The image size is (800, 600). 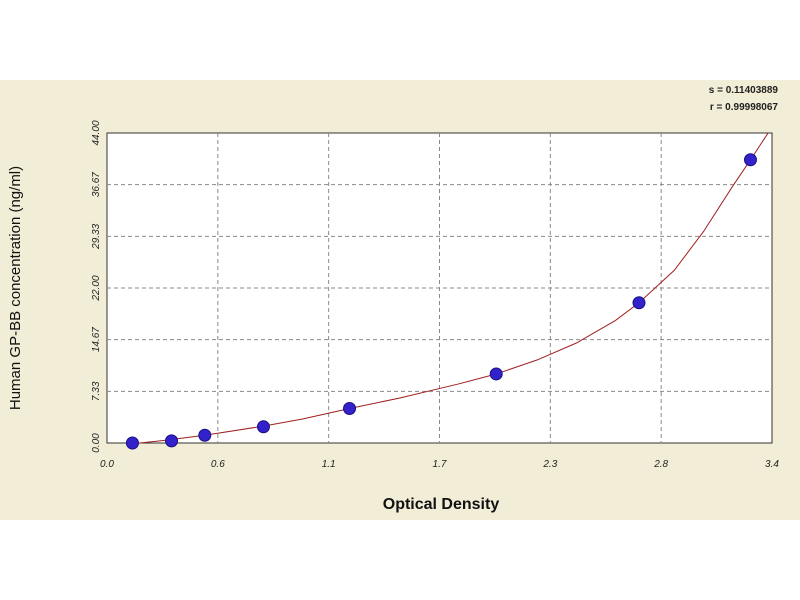 What do you see at coordinates (96, 132) in the screenshot?
I see `y-tick-label: 44.00` at bounding box center [96, 132].